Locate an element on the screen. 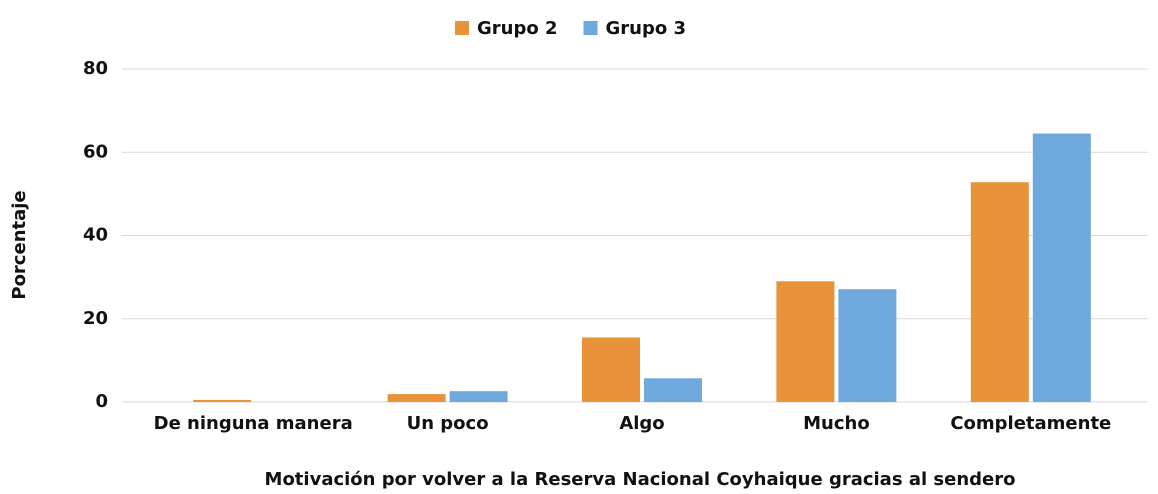 The width and height of the screenshot is (1158, 494). y-axis-title: Porcentaje is located at coordinates (19, 244).